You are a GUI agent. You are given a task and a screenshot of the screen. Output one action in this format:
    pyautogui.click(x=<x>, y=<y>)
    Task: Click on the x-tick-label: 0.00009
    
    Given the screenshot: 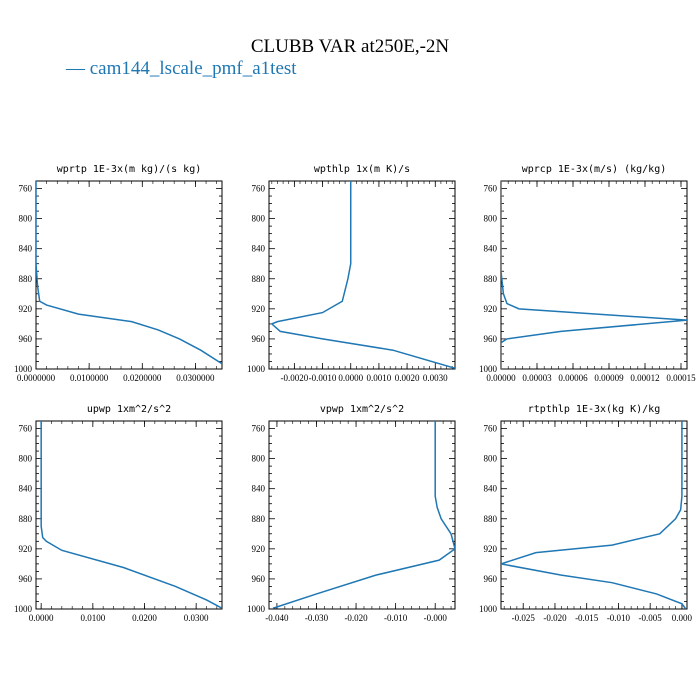 What is the action you would take?
    pyautogui.click(x=609, y=378)
    